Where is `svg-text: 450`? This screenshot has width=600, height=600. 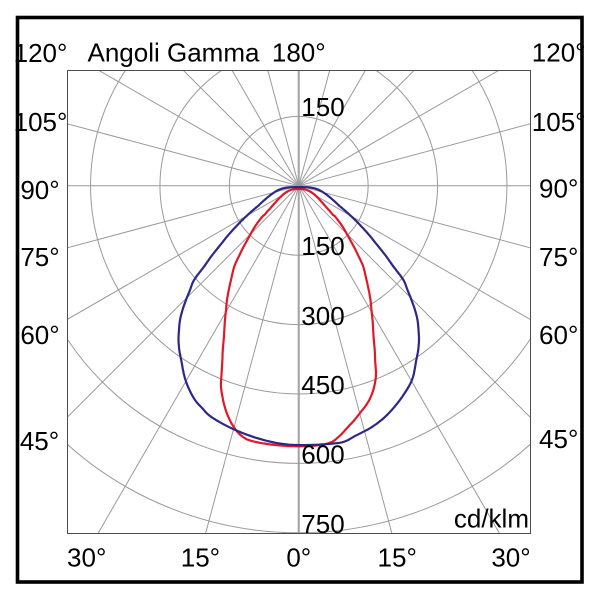
svg-text: 450 is located at coordinates (322, 385).